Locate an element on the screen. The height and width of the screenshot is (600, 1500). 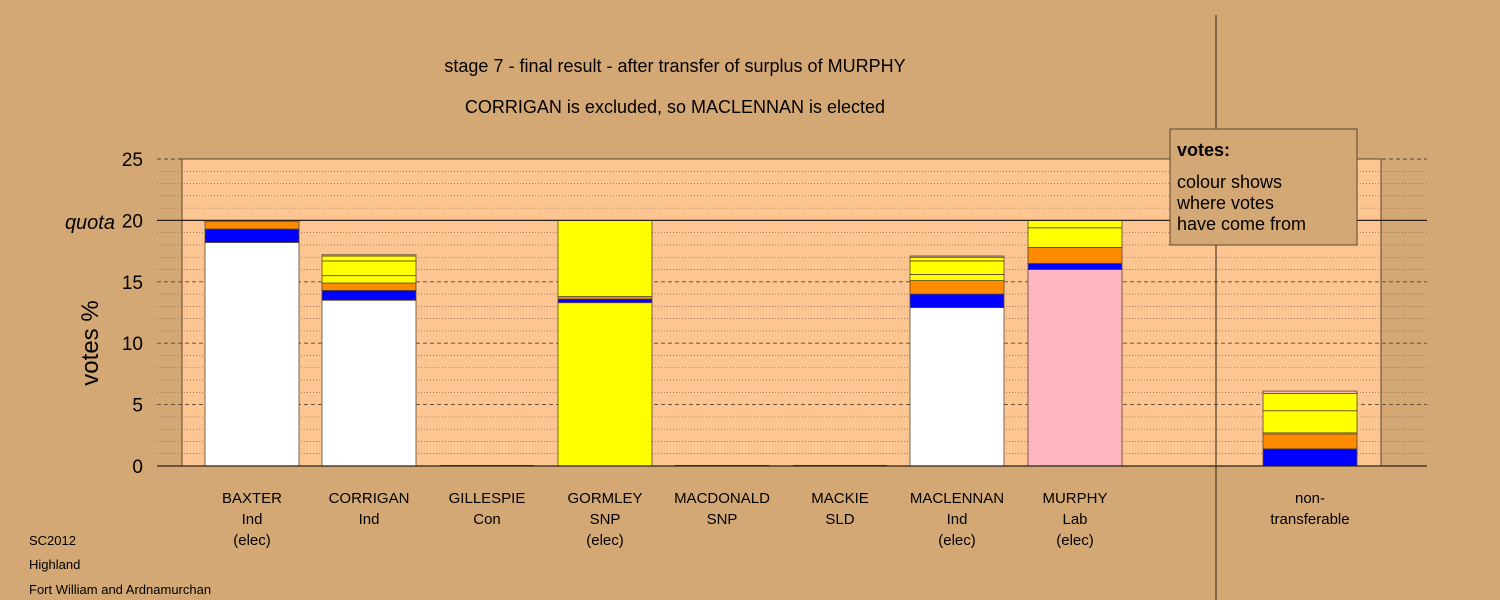
x-tick-label: MACLENNAN Ind (elec) is located at coordinates (957, 519).